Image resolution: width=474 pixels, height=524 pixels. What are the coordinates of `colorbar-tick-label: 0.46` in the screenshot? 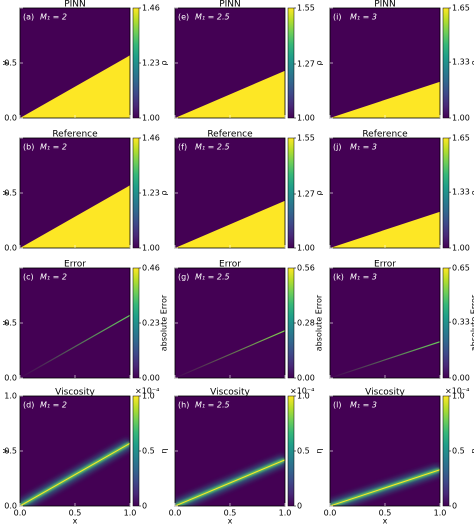 It's located at (151, 268).